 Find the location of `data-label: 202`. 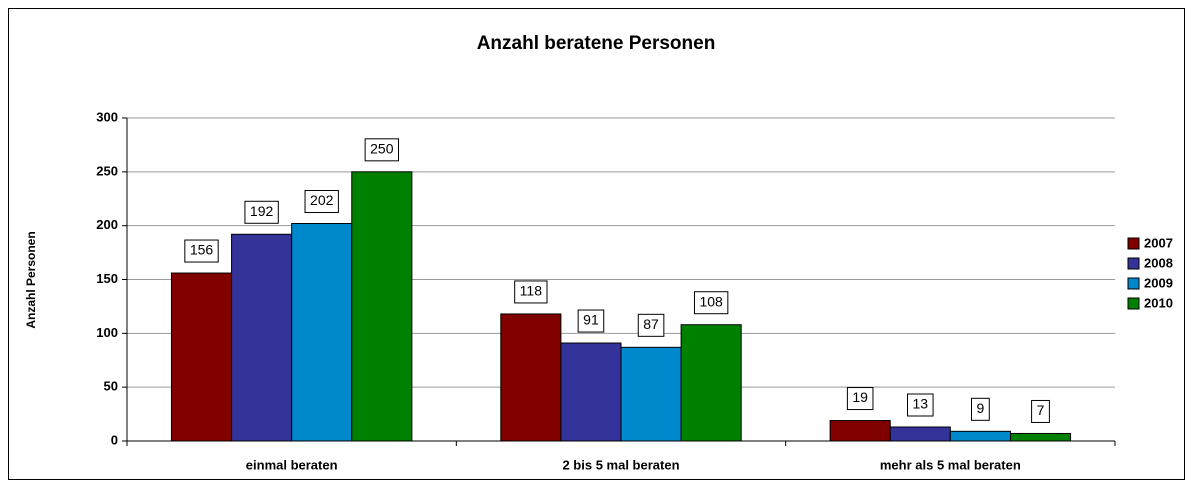

data-label: 202 is located at coordinates (322, 200).